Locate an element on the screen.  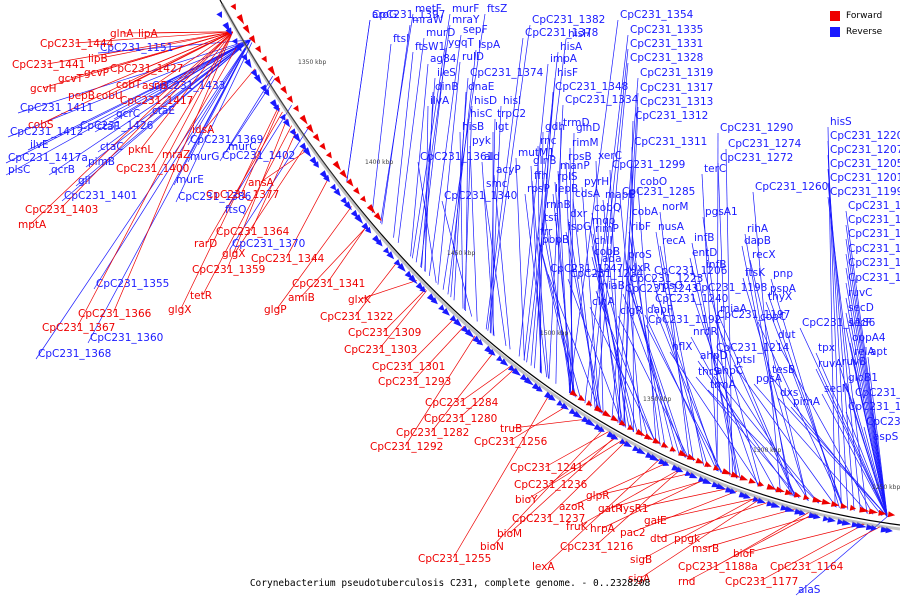
legend-forward: Forward is located at coordinates (861, 16).